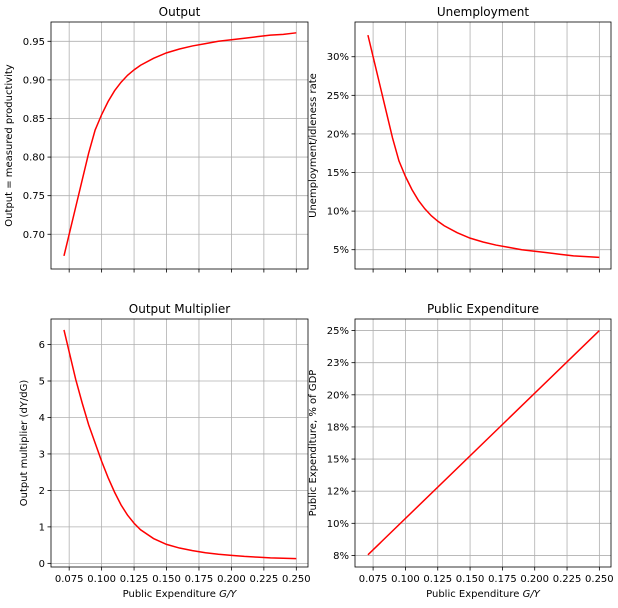 Image resolution: width=618 pixels, height=608 pixels. What do you see at coordinates (42, 491) in the screenshot?
I see `y-tick-label: 2` at bounding box center [42, 491].